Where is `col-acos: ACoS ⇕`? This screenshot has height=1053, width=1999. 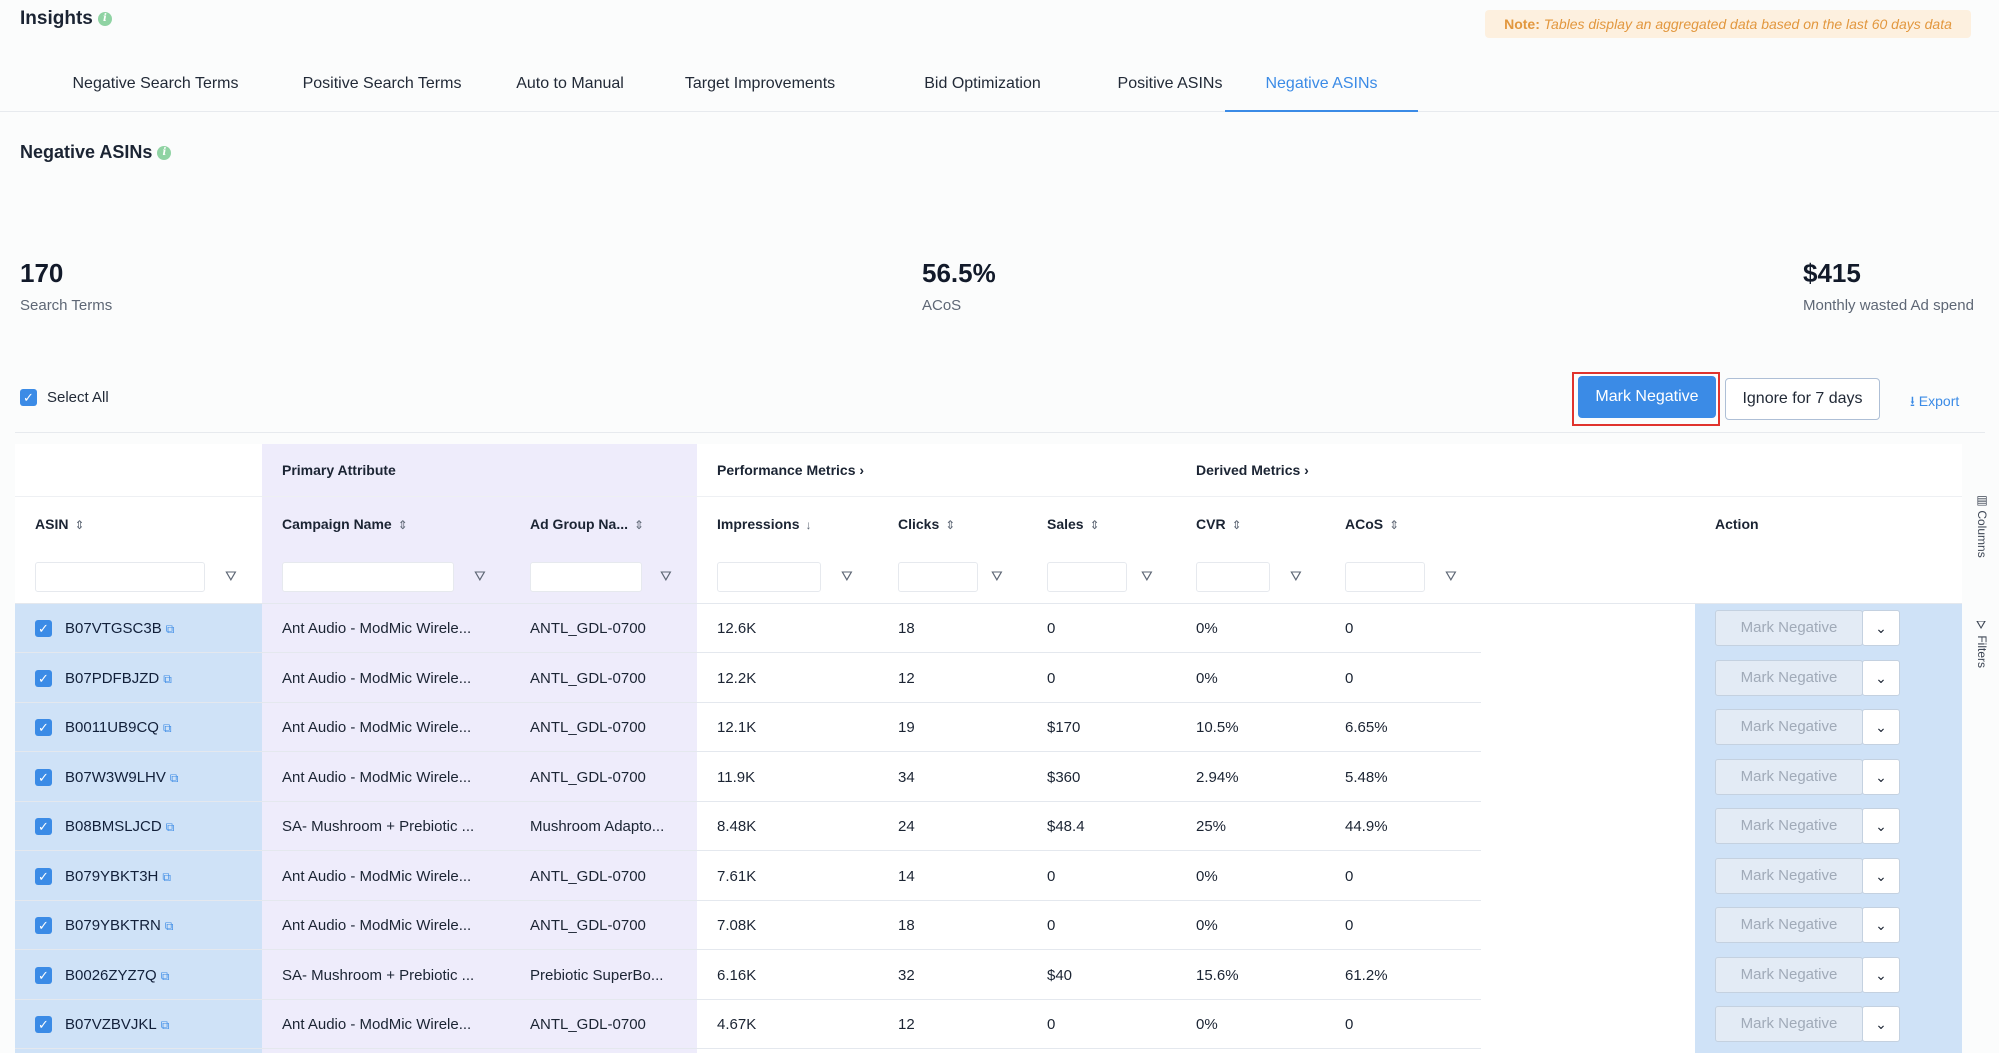
col-acos: ACoS ⇕ is located at coordinates (1372, 524).